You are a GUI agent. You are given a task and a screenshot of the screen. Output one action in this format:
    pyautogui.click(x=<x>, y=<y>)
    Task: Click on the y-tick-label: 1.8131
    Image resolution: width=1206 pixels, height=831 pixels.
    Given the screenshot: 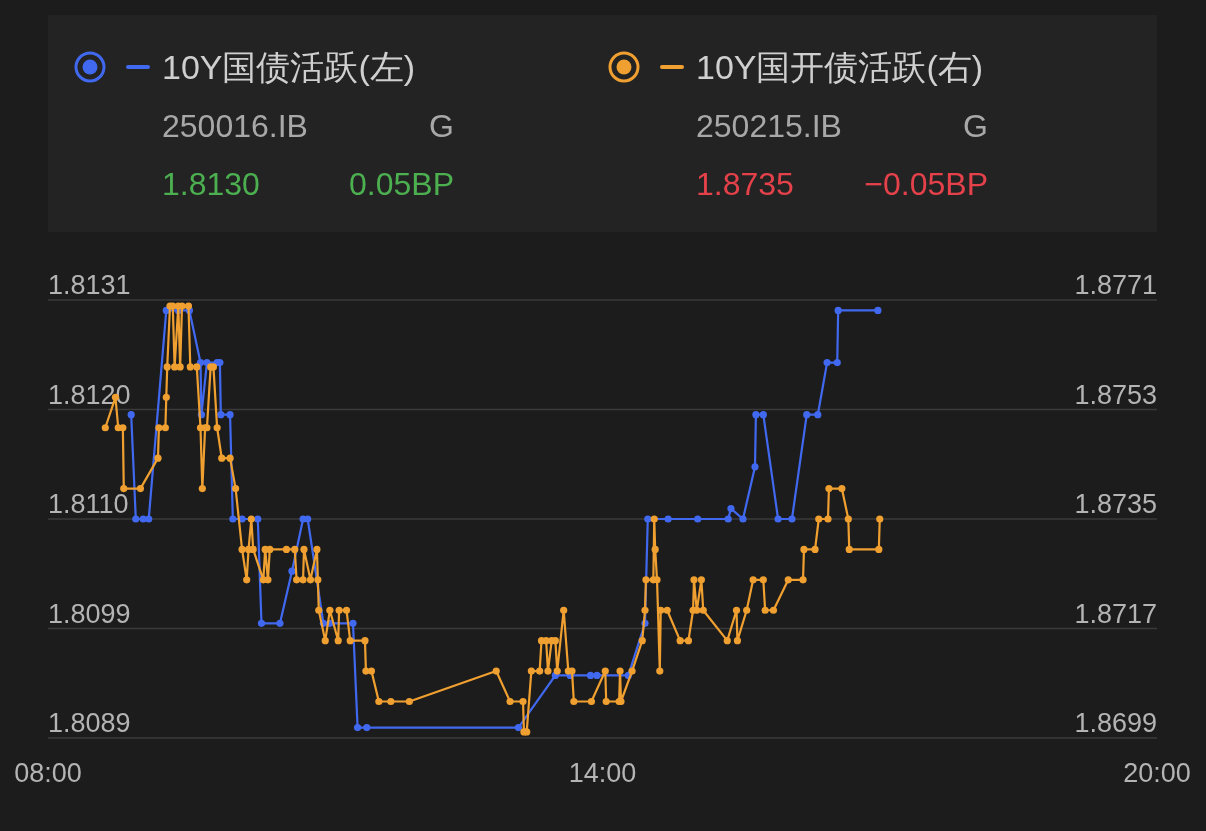 What is the action you would take?
    pyautogui.click(x=89, y=285)
    